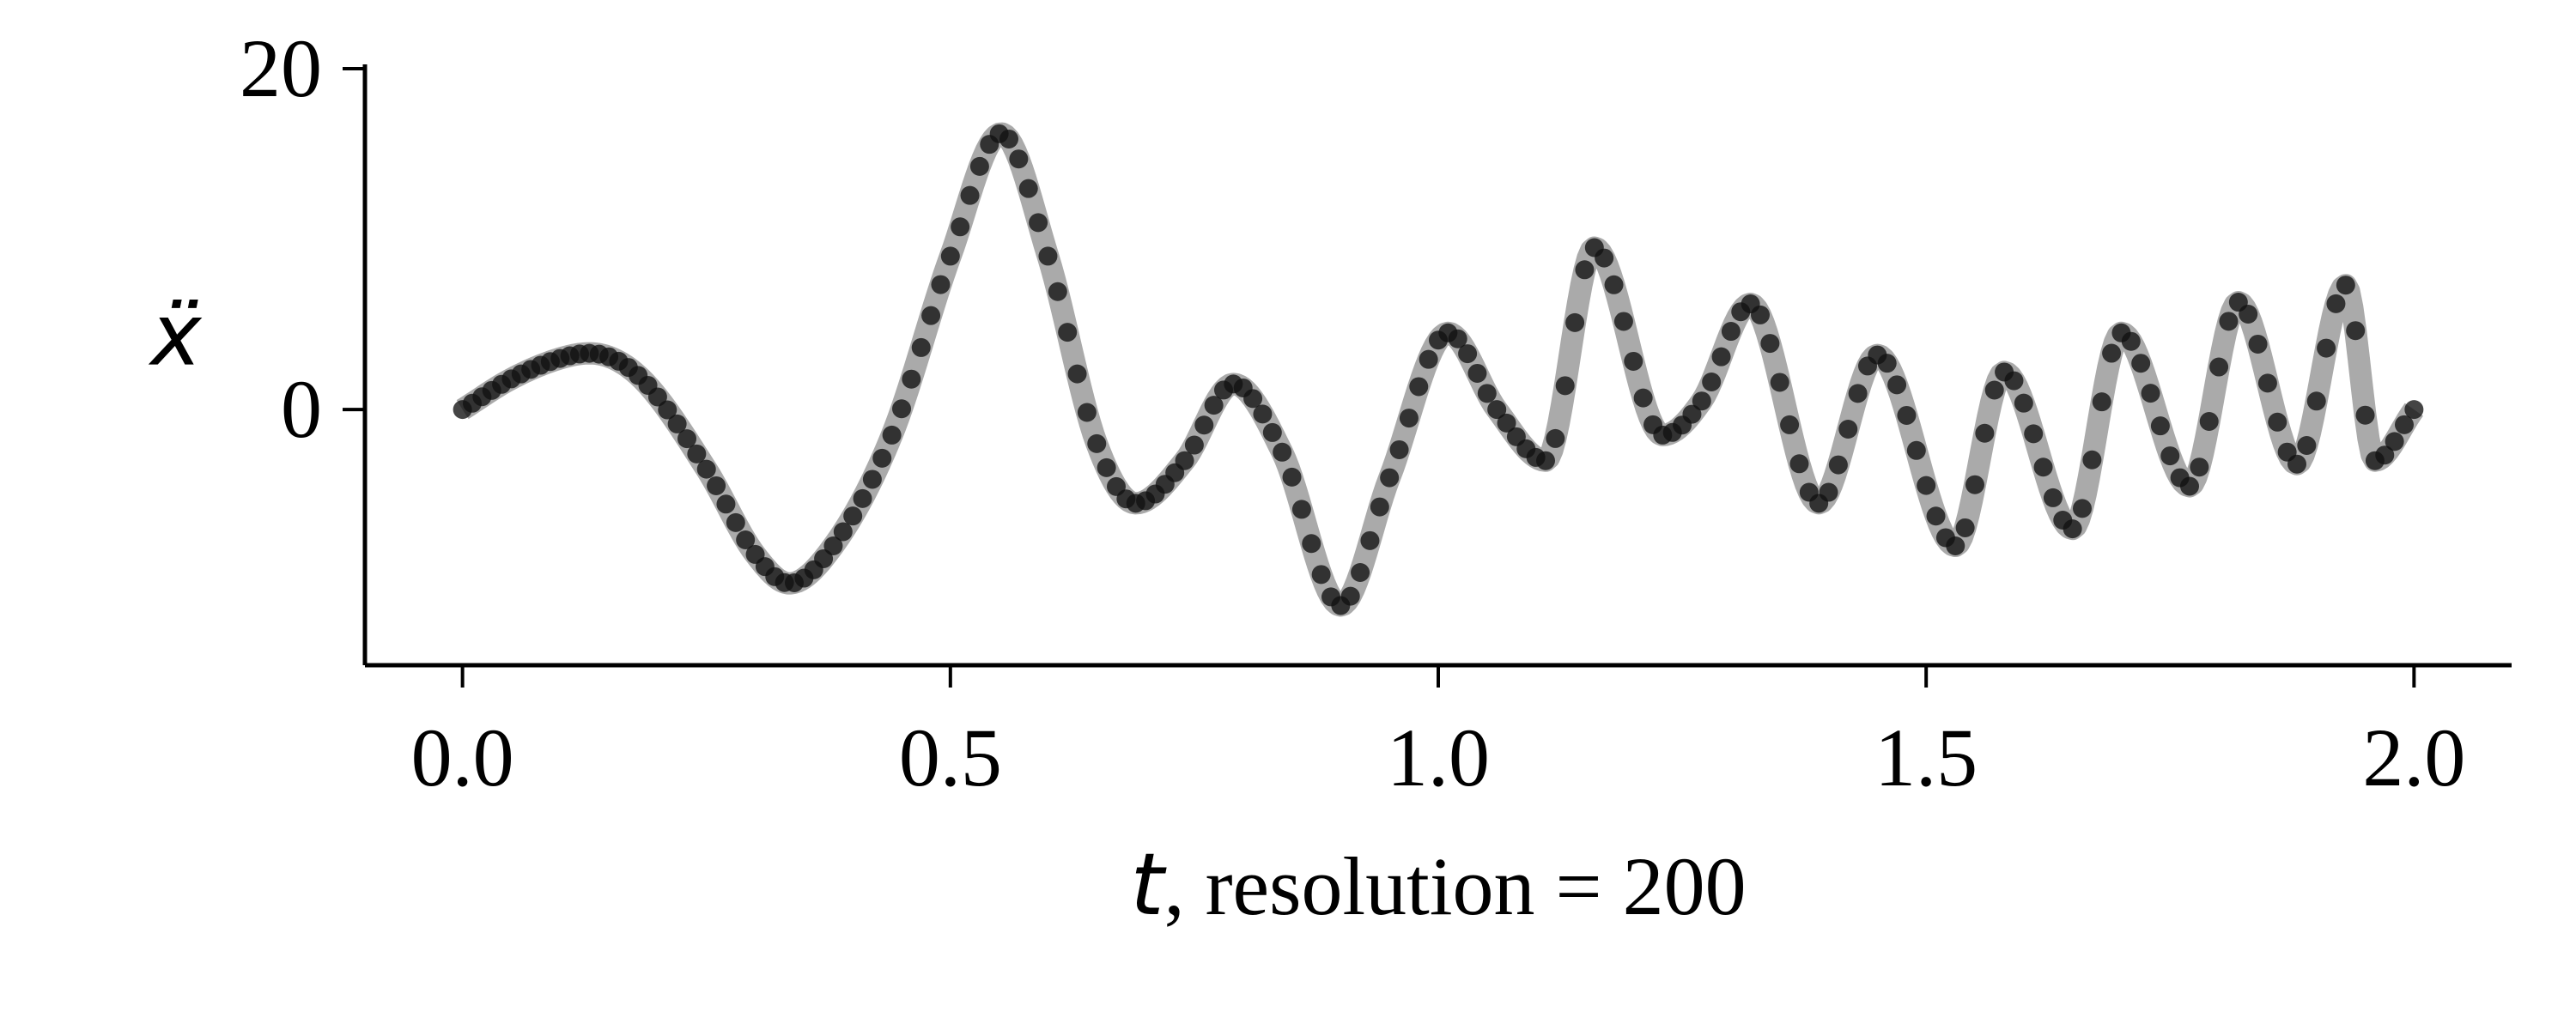 This screenshot has height=1030, width=2576. Describe the element at coordinates (951, 757) in the screenshot. I see `x-tick-label: 0.5` at that location.